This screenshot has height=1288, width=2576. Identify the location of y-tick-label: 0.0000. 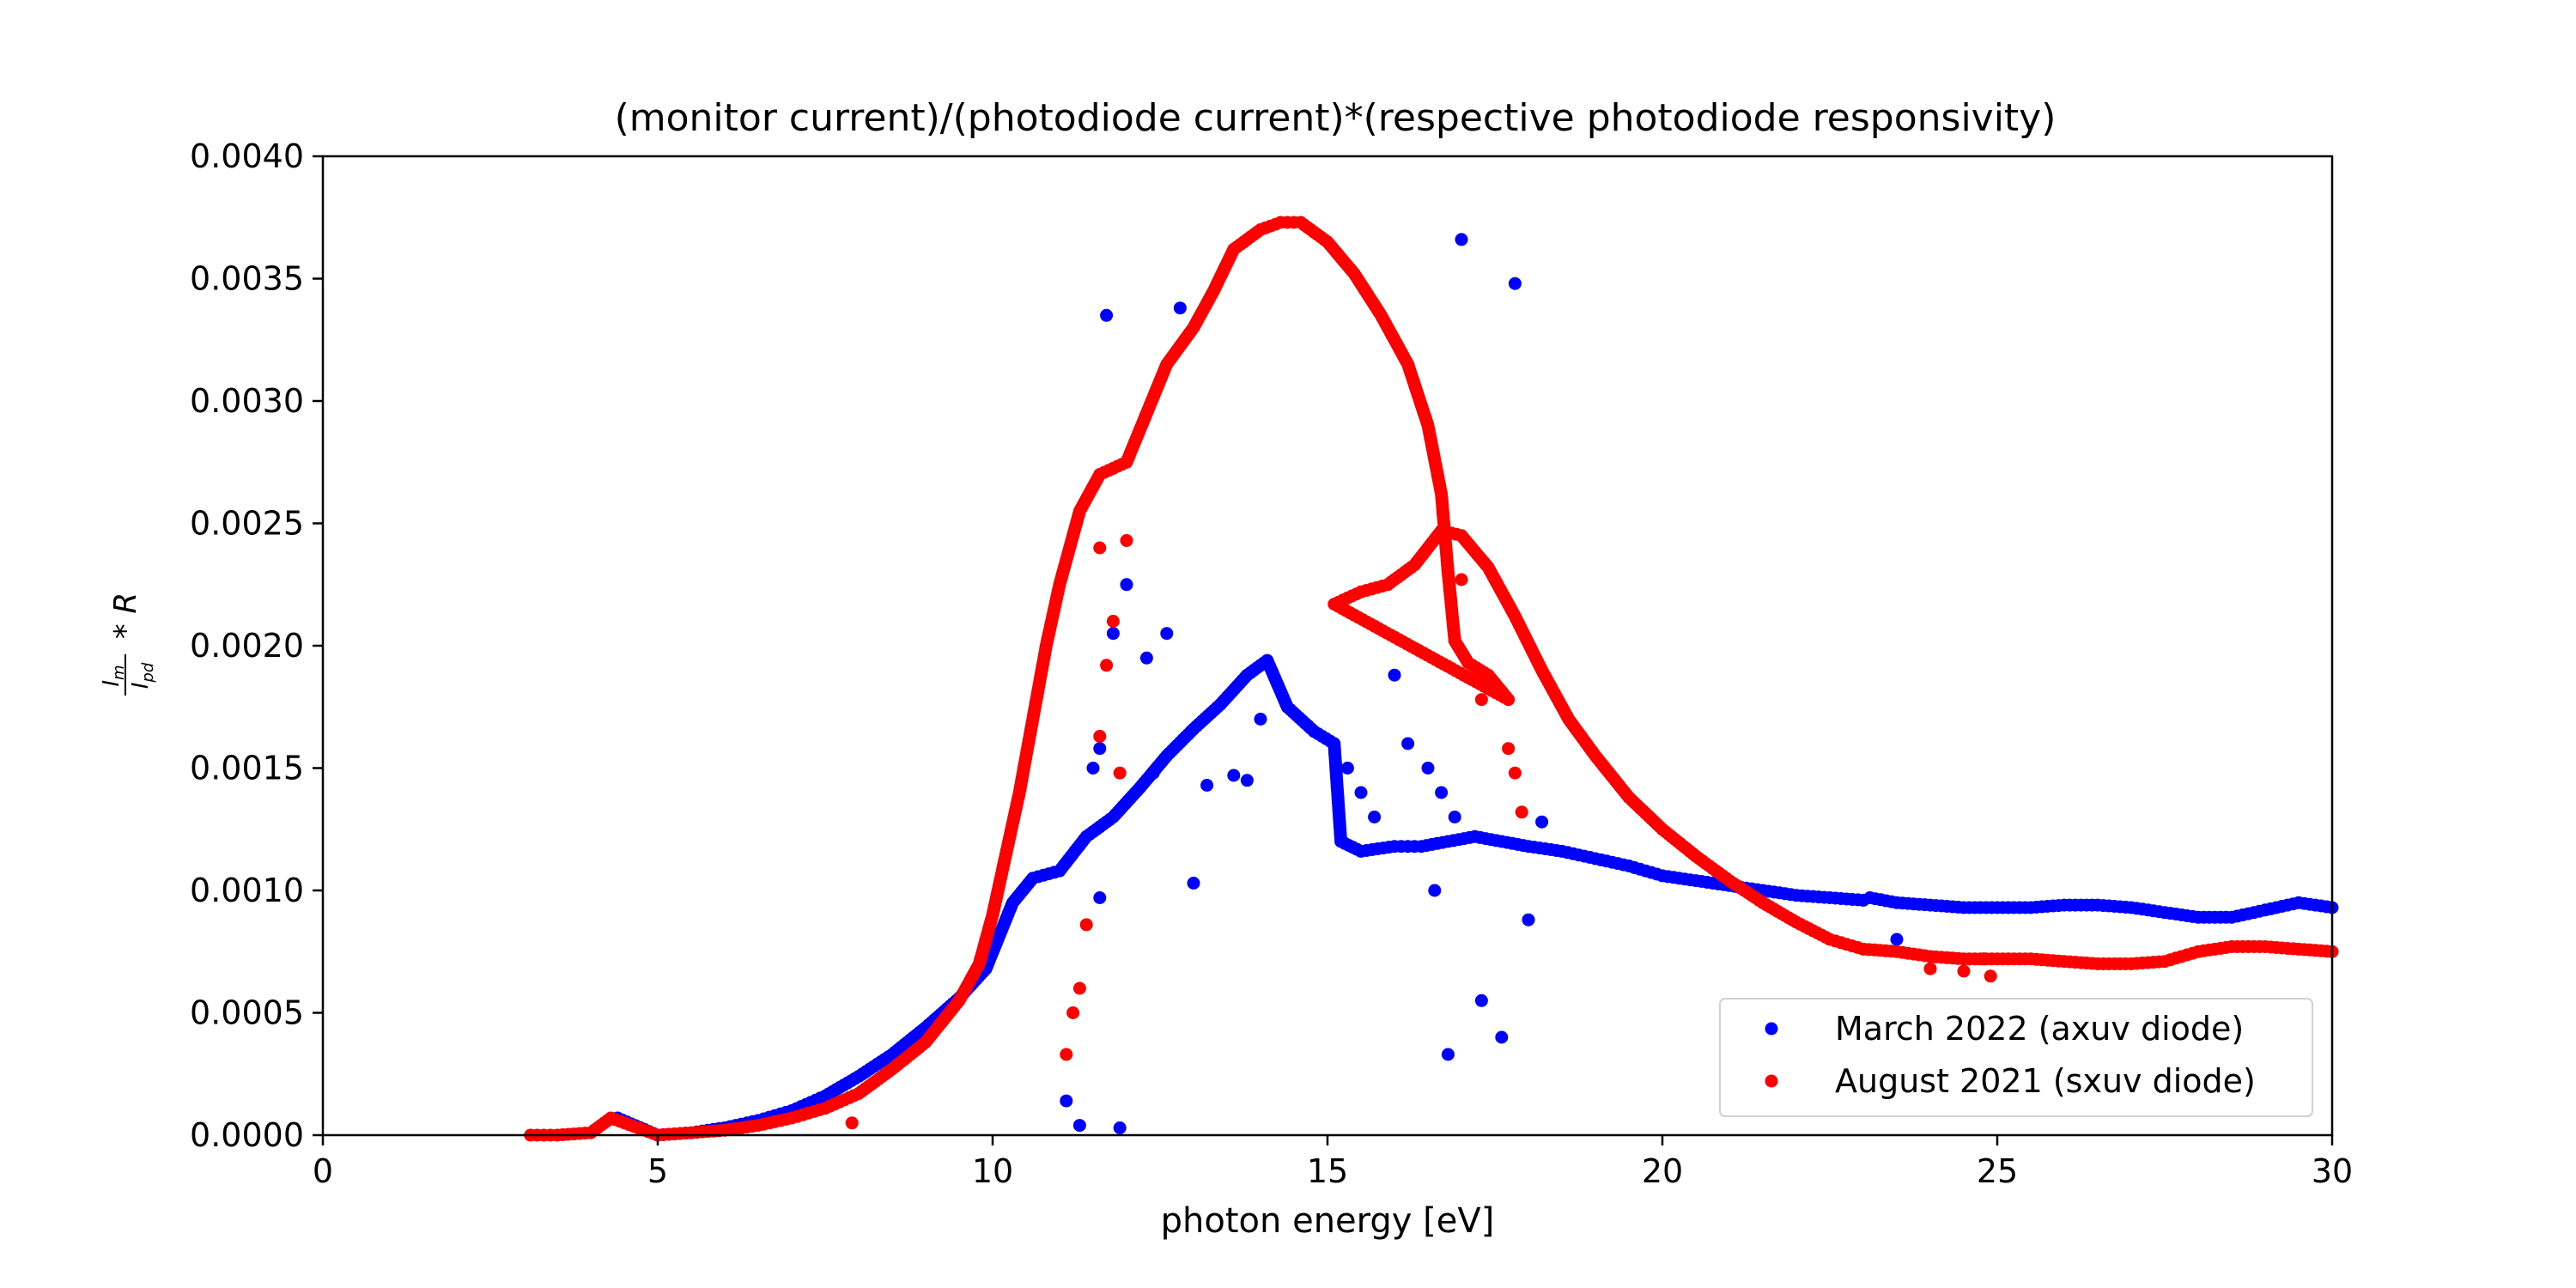
(247, 1135).